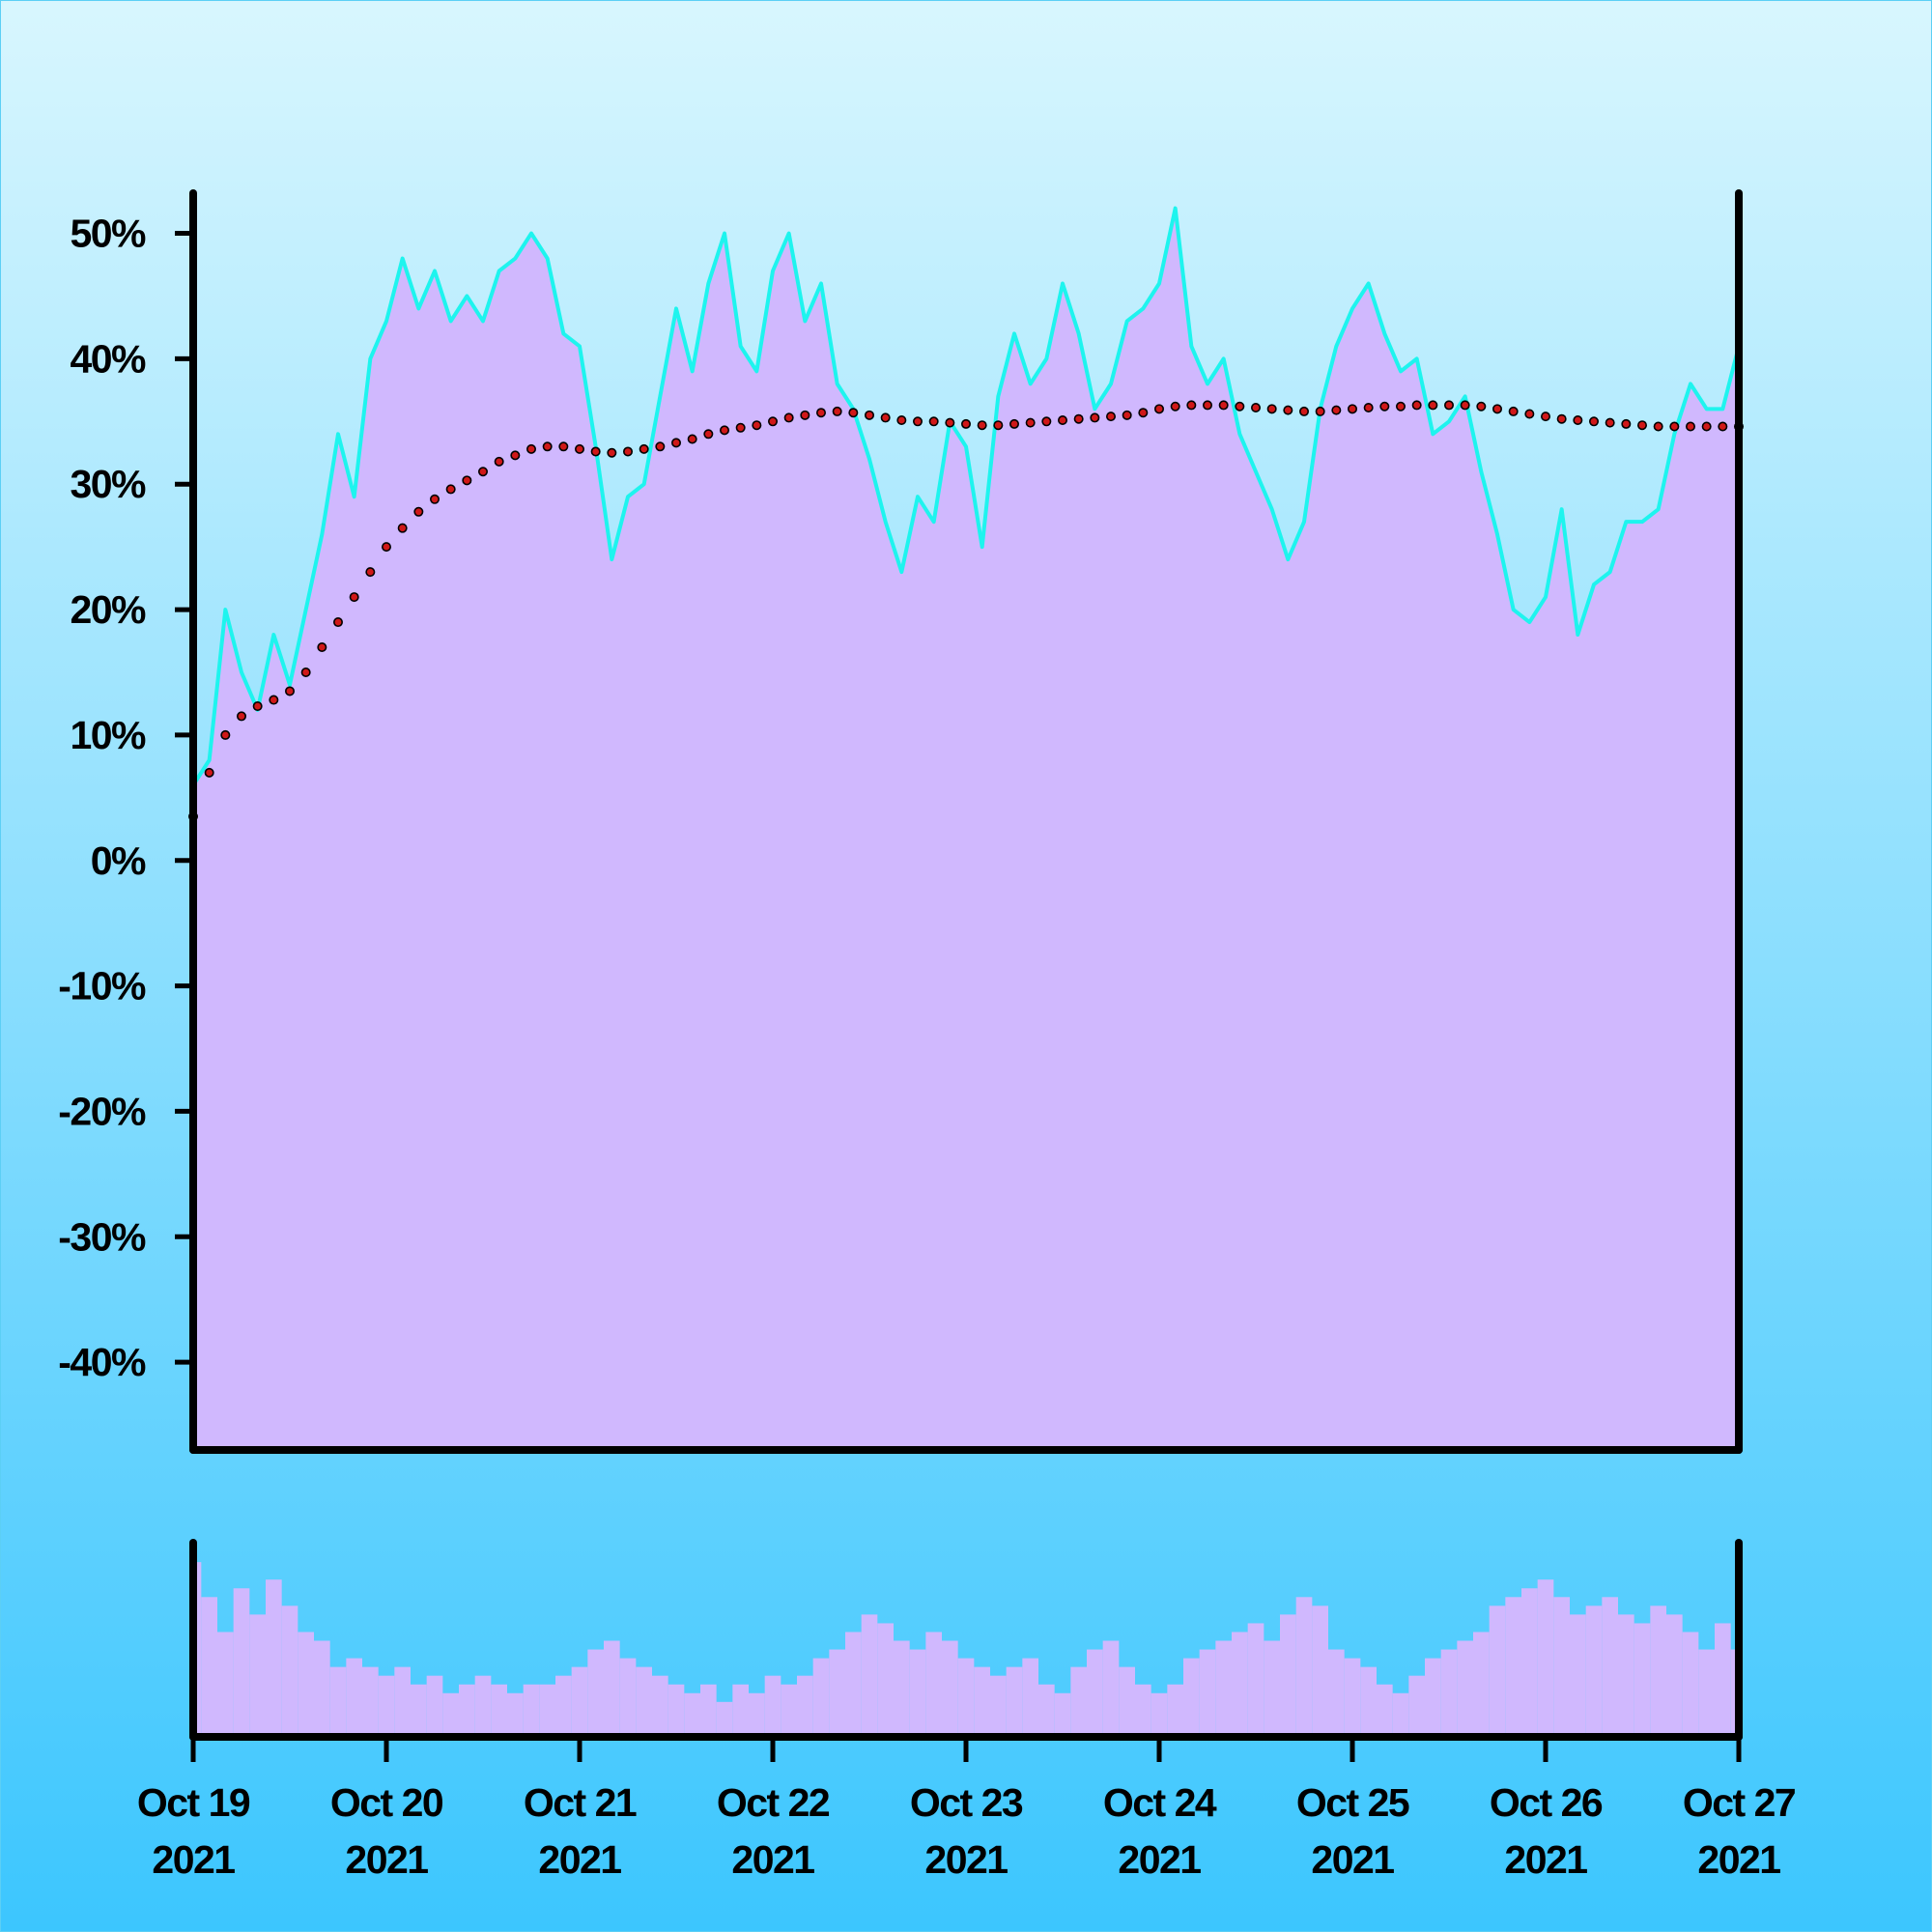 This screenshot has height=1932, width=1932. Describe the element at coordinates (102, 1362) in the screenshot. I see `y-tick-label: -40%` at that location.